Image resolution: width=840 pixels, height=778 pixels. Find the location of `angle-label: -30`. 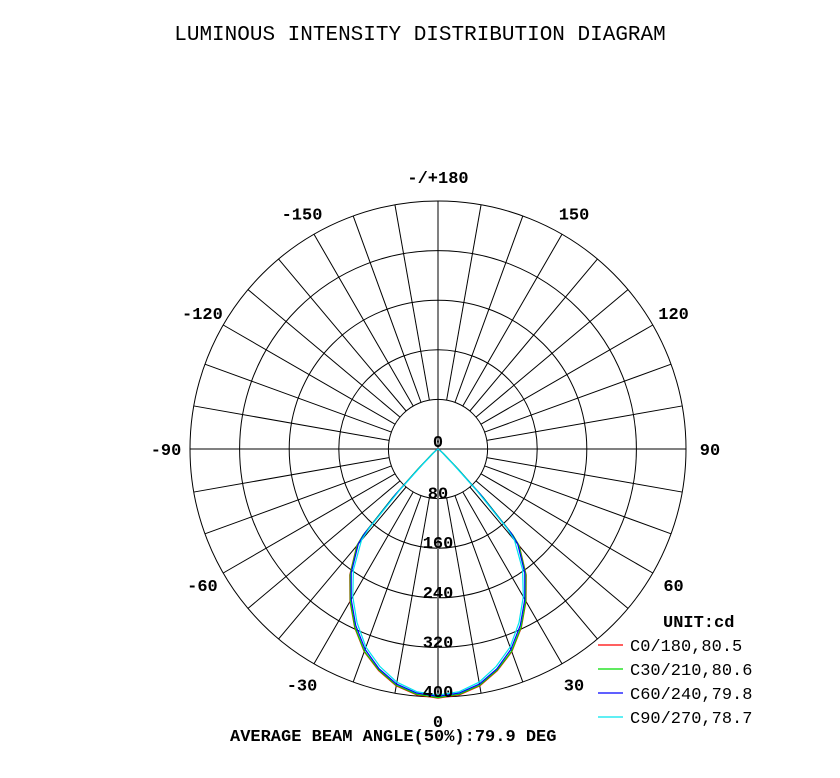

angle-label: -30 is located at coordinates (302, 687).